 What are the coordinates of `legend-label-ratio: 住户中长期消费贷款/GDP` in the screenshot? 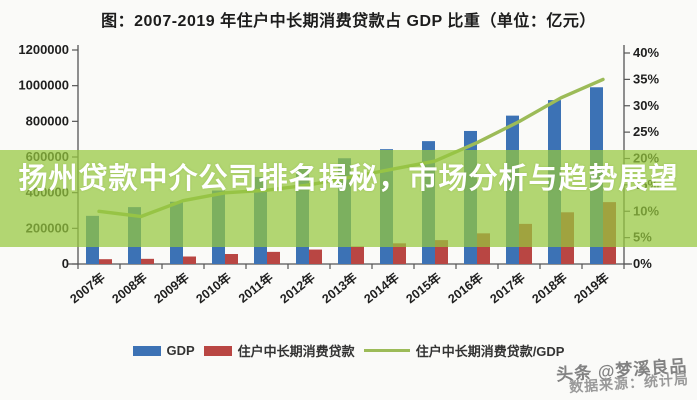 It's located at (490, 351).